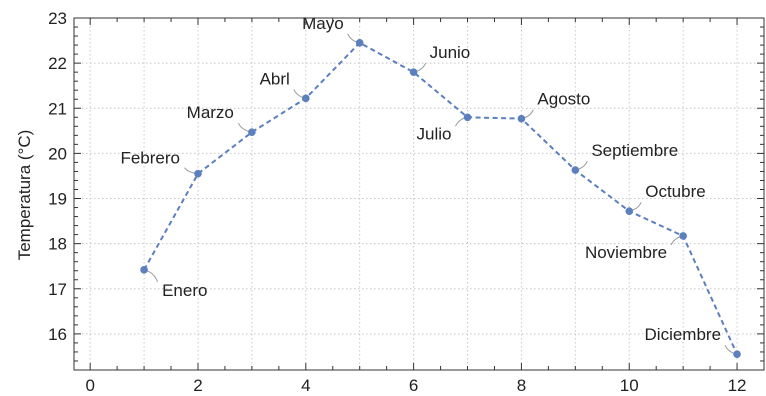 Image resolution: width=766 pixels, height=396 pixels. I want to click on x-tick-label: 0, so click(89, 385).